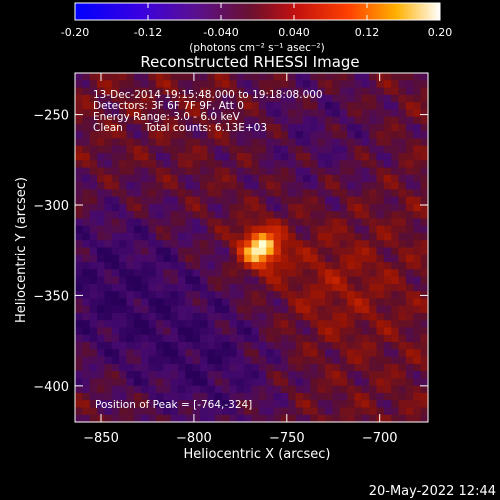  I want to click on colorbar-tick-label: 0.040, so click(294, 32).